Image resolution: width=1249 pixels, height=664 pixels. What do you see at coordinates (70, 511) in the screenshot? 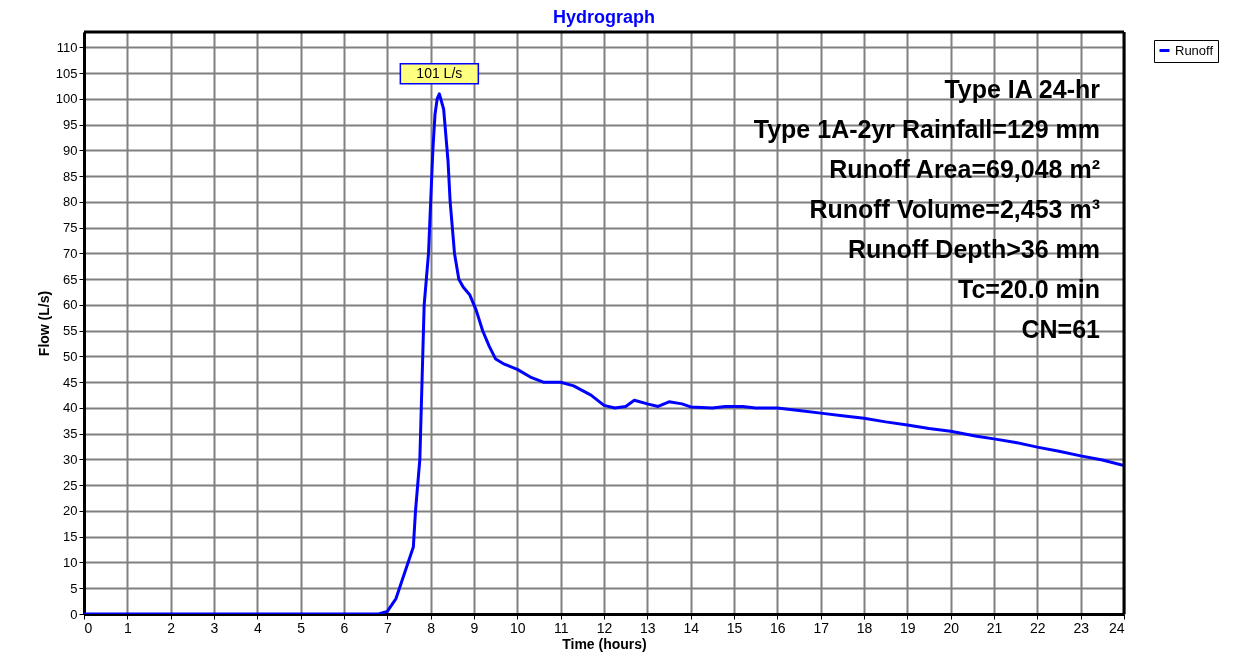
I see `y-tick-label: 20` at bounding box center [70, 511].